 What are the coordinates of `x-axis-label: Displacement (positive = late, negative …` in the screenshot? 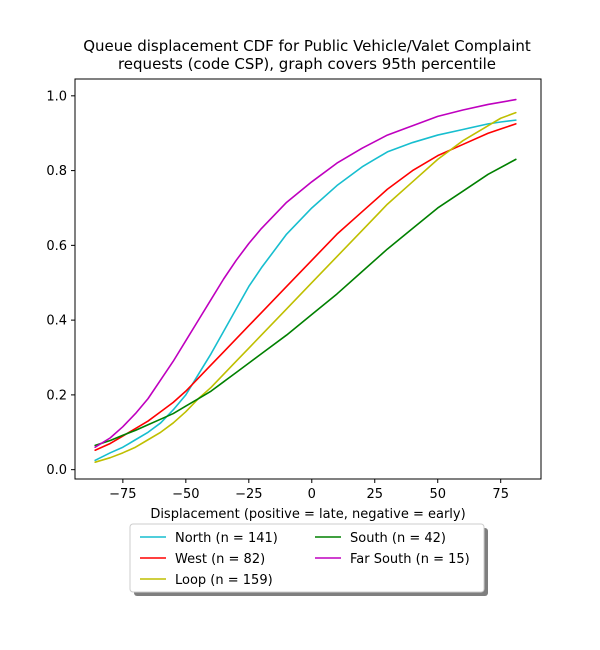 It's located at (307, 514).